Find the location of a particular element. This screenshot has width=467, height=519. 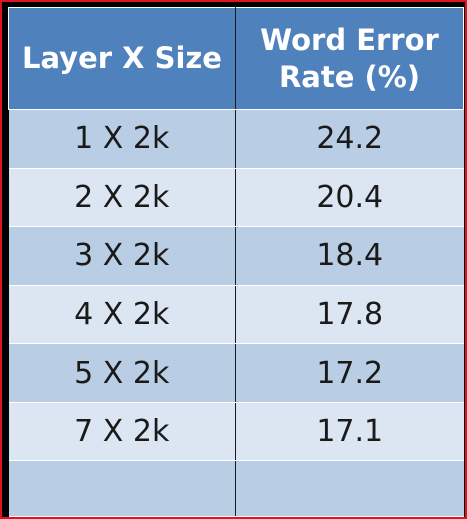

column-header-wer-line-1: Word Error is located at coordinates (349, 39).